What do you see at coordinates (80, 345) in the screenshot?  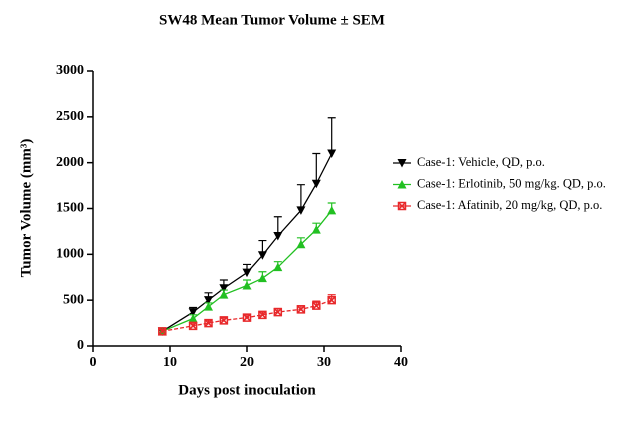 I see `y-tick-label: 0` at bounding box center [80, 345].